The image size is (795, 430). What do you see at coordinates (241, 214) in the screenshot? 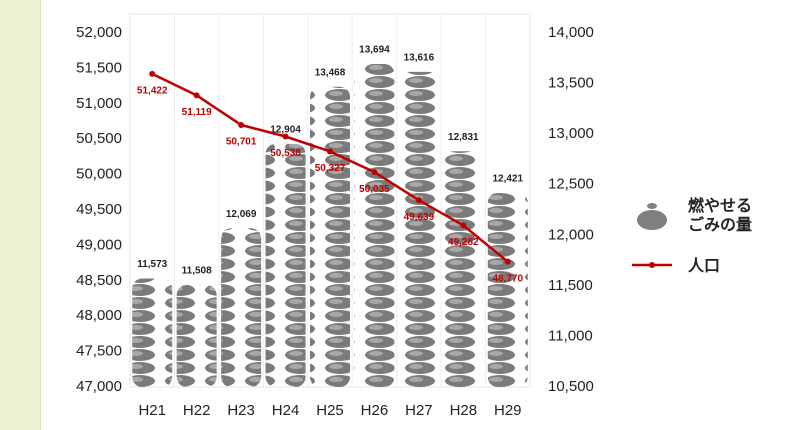
I see `data-label: 12,069` at bounding box center [241, 214].